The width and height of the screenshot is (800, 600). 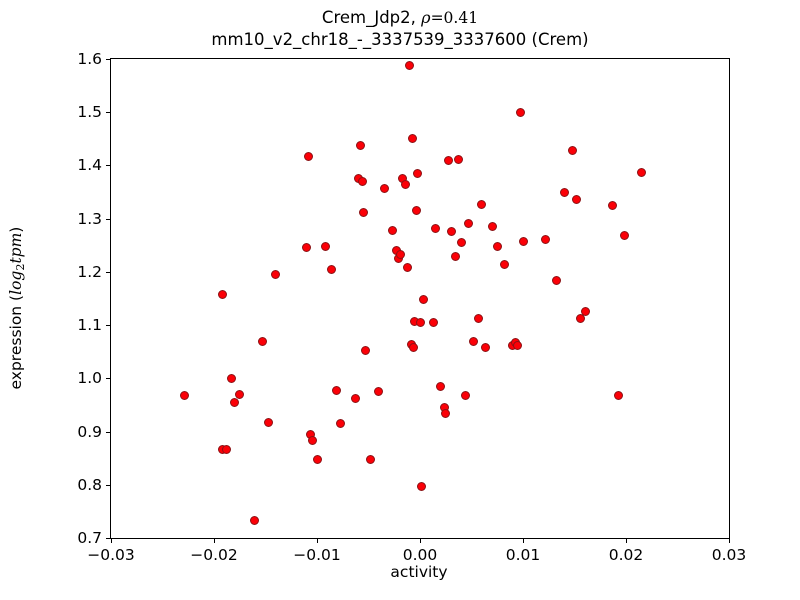 What do you see at coordinates (89, 484) in the screenshot?
I see `y-axis-tick-label: 0.8` at bounding box center [89, 484].